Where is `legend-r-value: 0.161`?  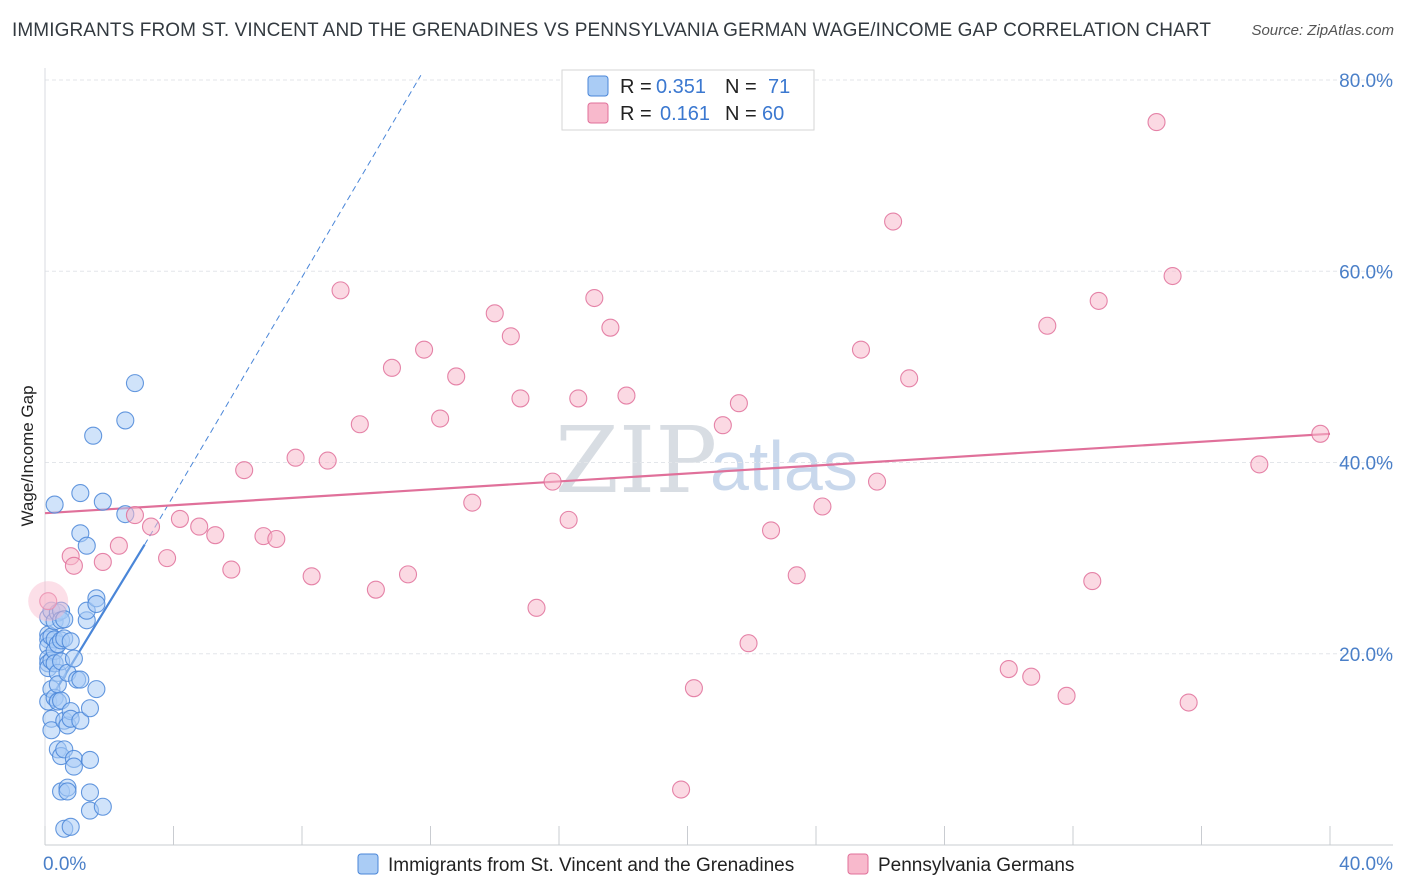
legend-r-value: 0.161 is located at coordinates (685, 114).